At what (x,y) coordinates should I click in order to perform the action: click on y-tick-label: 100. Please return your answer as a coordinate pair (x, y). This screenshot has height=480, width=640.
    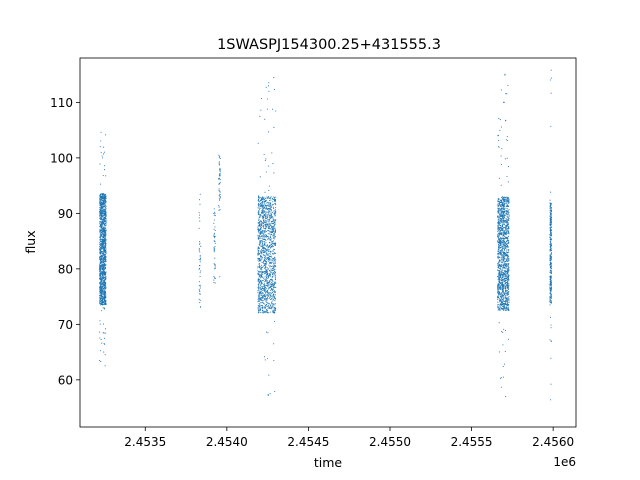
    Looking at the image, I should click on (61, 158).